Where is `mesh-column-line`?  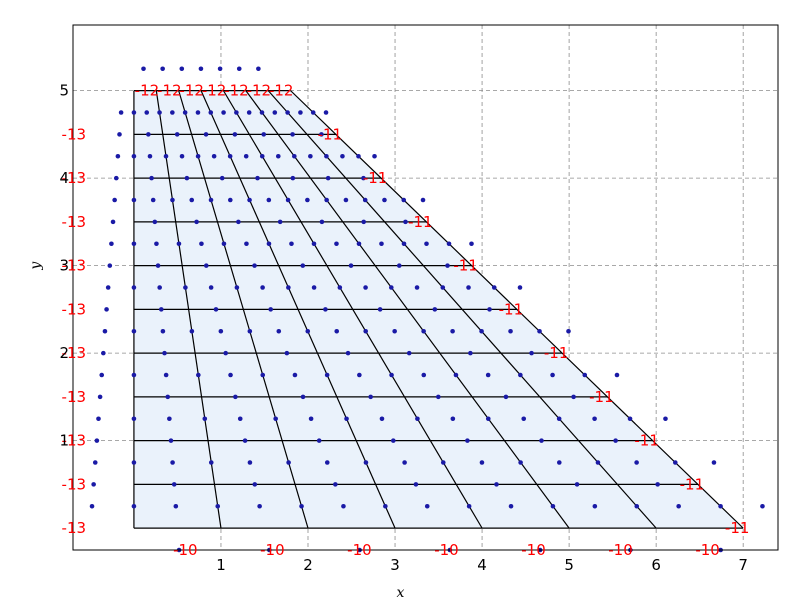 mesh-column-line is located at coordinates (188, 309).